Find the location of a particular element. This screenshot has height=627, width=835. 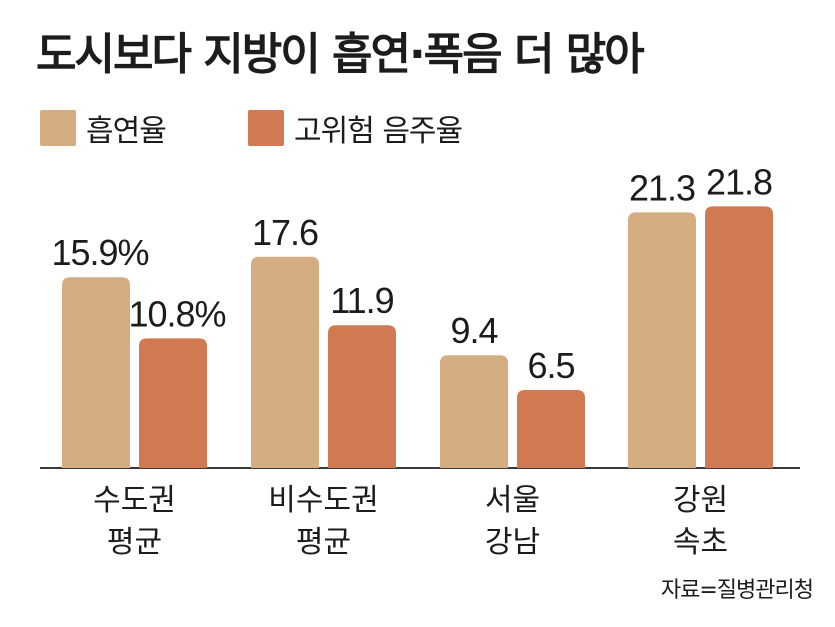

legend-label-smoking: 흡연율 is located at coordinates (126, 131).